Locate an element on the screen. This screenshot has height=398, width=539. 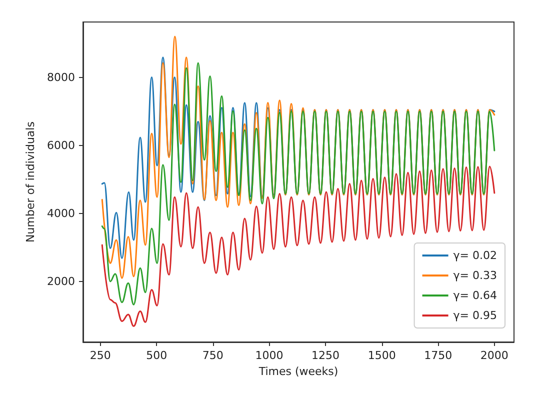
legend-label: γ= 0.95 is located at coordinates (475, 315).